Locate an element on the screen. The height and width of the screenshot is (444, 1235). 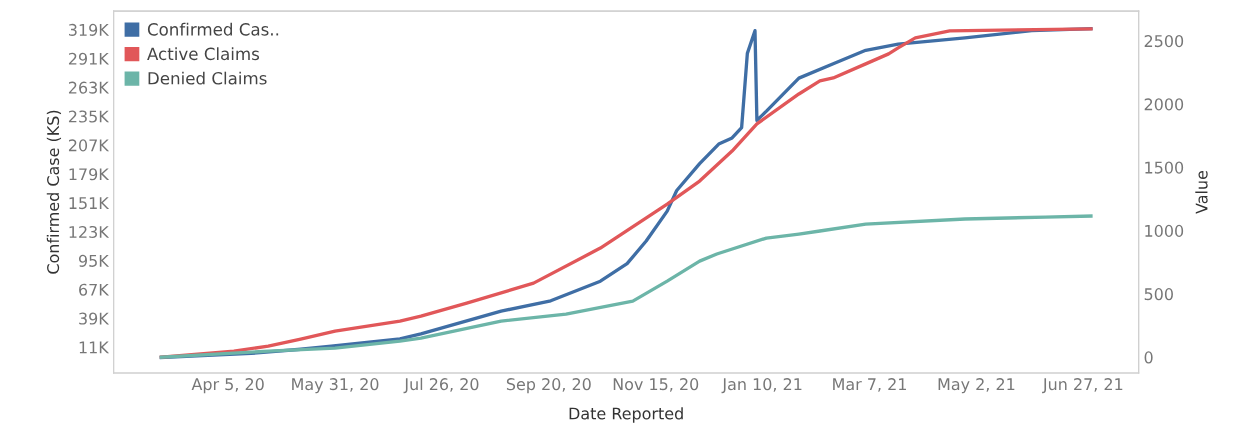
legend-label: Active Claims is located at coordinates (203, 54).